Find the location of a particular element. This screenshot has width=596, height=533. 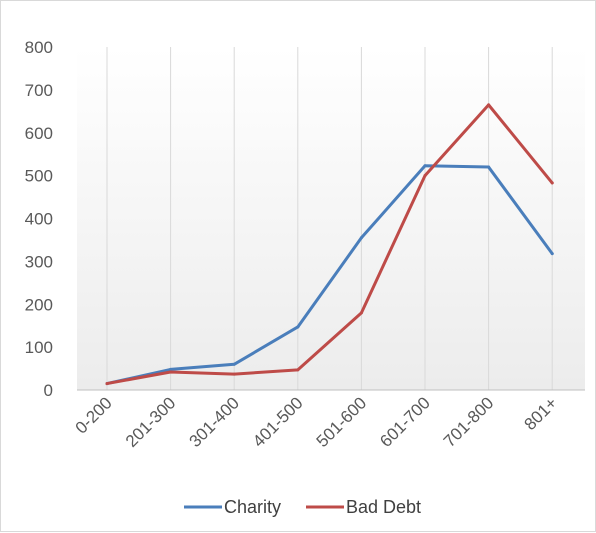

y-tick-label: 400 is located at coordinates (39, 219).